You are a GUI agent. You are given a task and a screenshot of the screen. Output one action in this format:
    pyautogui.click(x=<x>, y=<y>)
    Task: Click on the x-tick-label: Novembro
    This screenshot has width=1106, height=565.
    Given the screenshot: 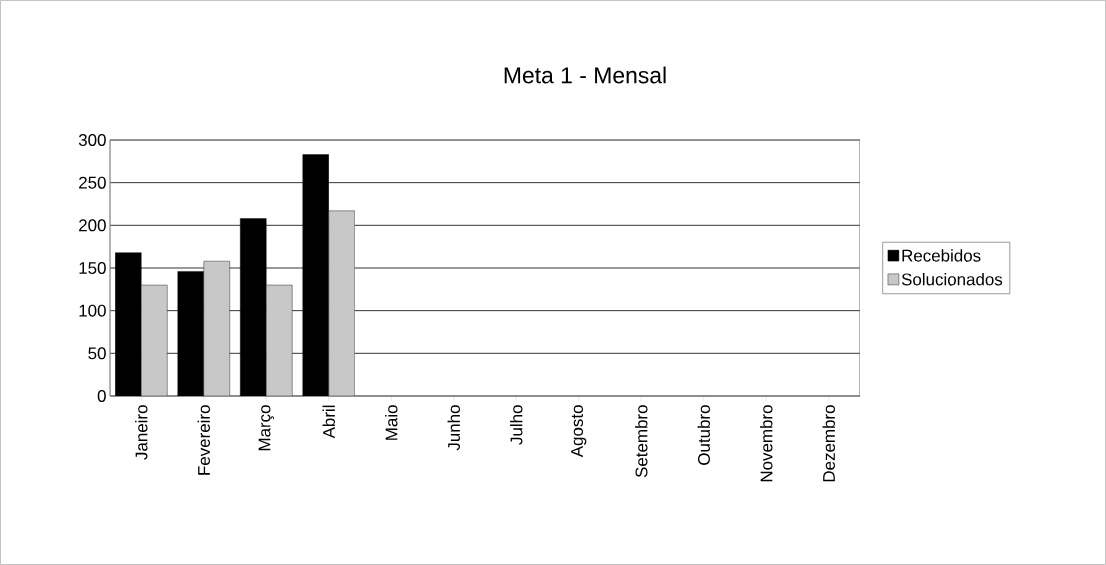 What is the action you would take?
    pyautogui.click(x=766, y=443)
    